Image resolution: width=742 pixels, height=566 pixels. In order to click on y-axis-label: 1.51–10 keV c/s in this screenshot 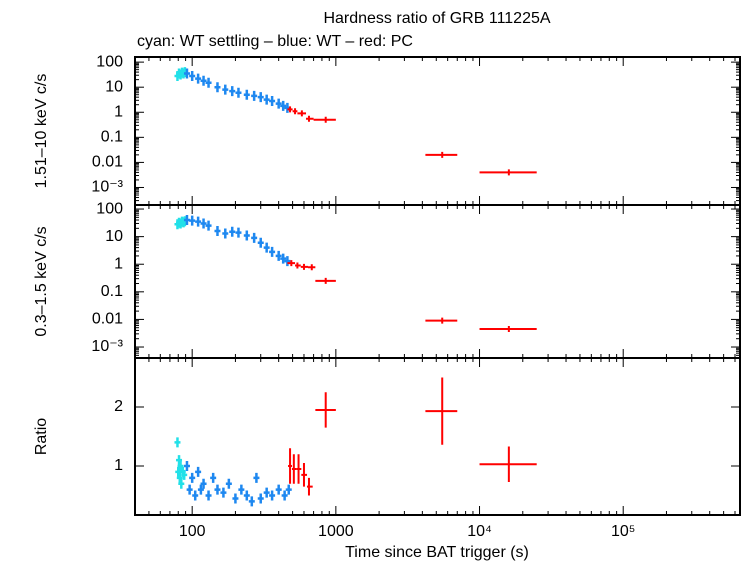, I will do `click(41, 131)`.